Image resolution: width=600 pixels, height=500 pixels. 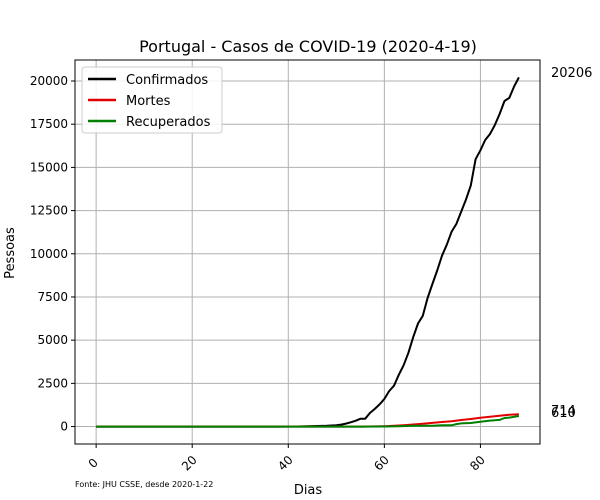 I want to click on chart-title: Portugal - Casos de COVID-19 (2020-4-19), so click(x=308, y=46).